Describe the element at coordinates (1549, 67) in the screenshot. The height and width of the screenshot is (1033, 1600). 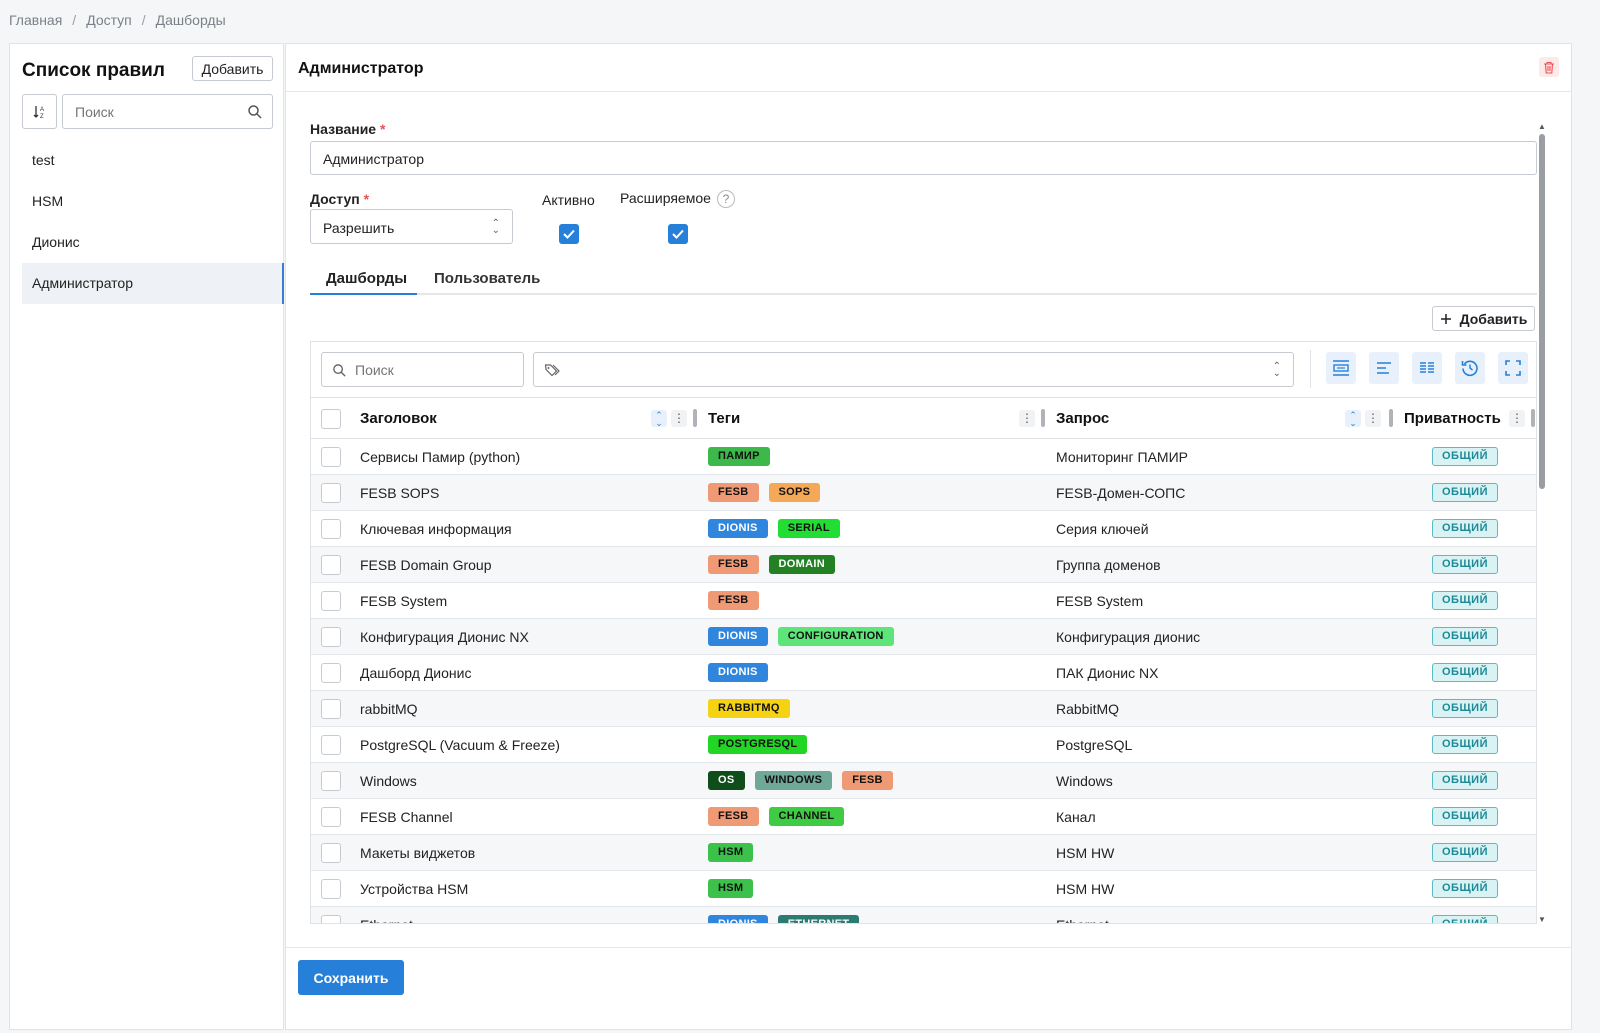
I see `delete-button` at that location.